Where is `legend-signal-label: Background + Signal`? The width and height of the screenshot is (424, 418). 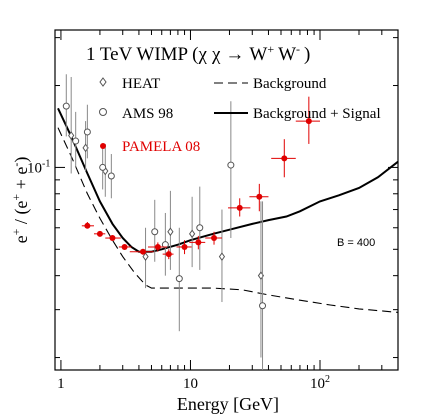
legend-signal-label: Background + Signal is located at coordinates (317, 114).